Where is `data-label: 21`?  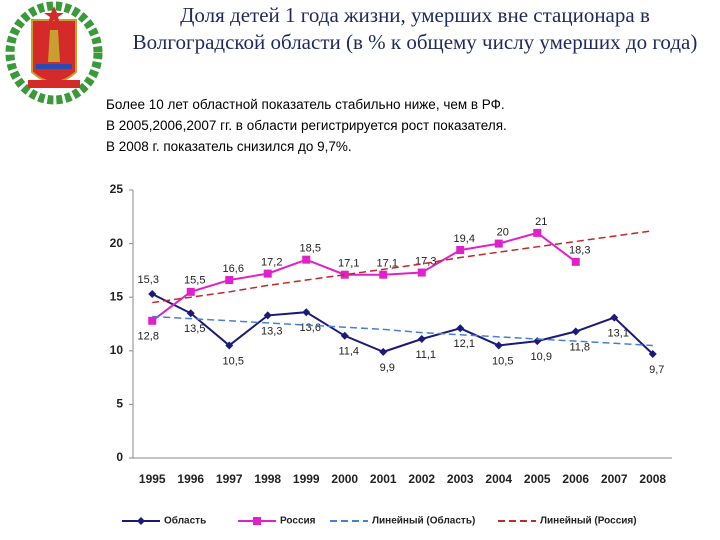
data-label: 21 is located at coordinates (541, 222).